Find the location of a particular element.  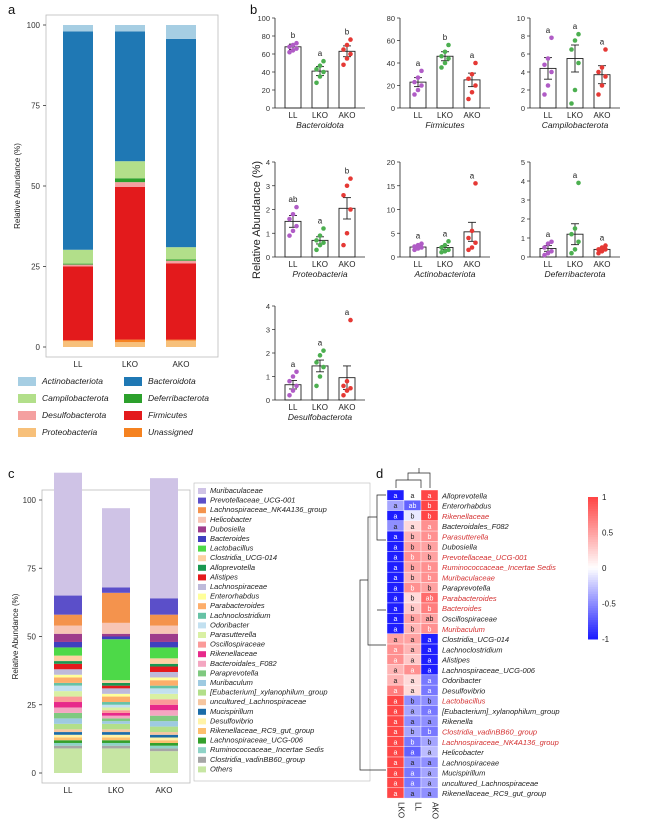

c-legend-frame is located at coordinates (282, 632).